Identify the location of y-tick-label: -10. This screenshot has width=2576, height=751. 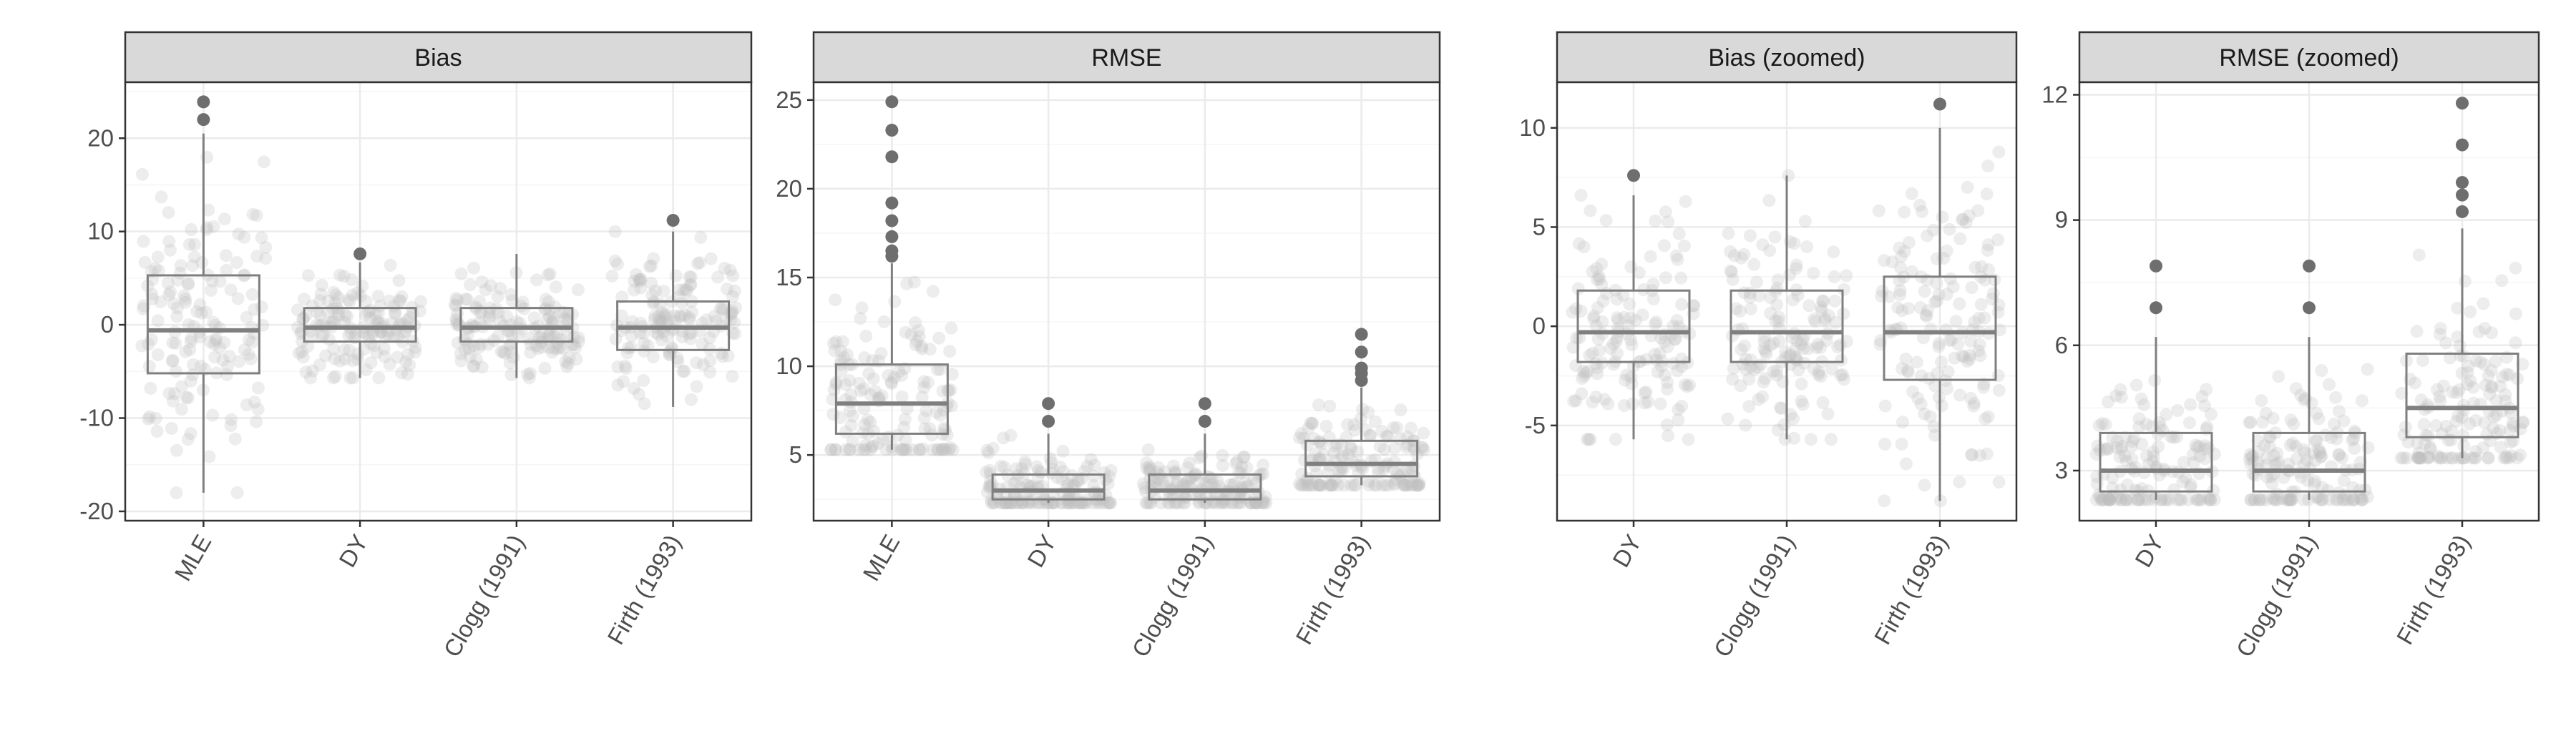
(96, 418).